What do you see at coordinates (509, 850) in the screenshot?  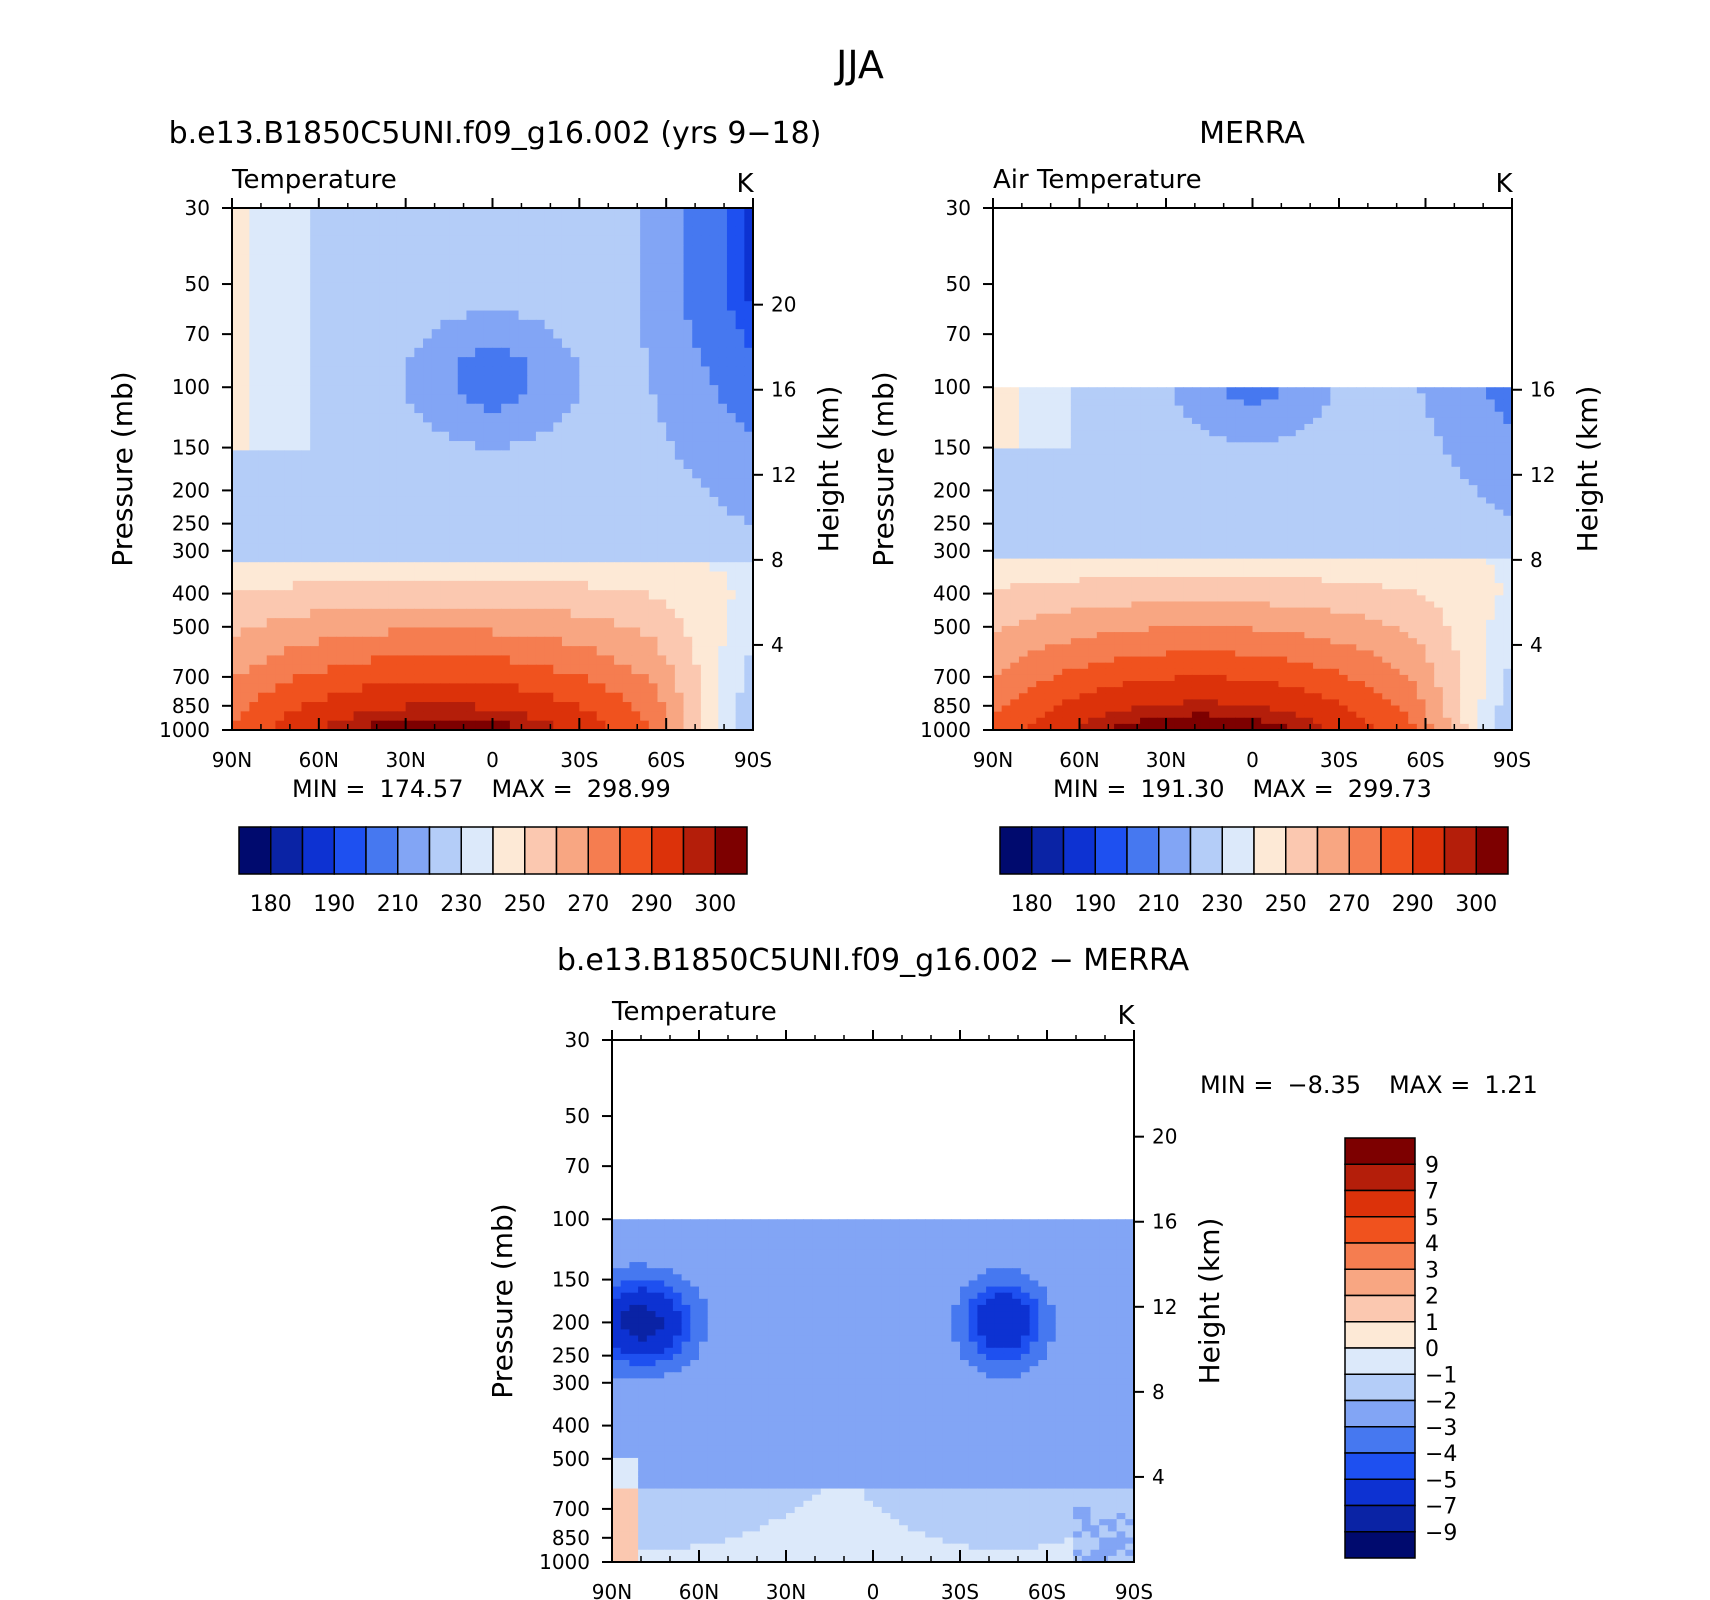 I see `colorbar-swatch` at bounding box center [509, 850].